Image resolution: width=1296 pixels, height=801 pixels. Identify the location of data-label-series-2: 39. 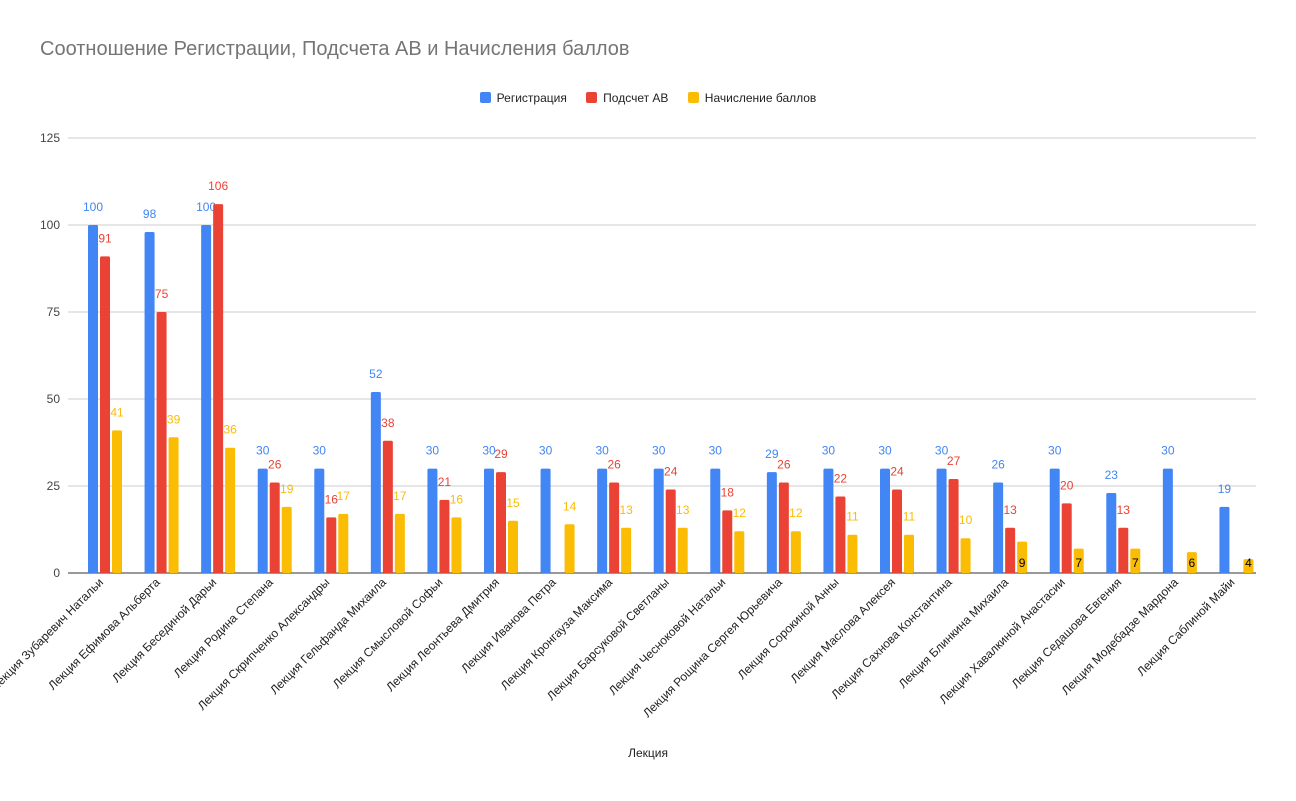
(174, 419).